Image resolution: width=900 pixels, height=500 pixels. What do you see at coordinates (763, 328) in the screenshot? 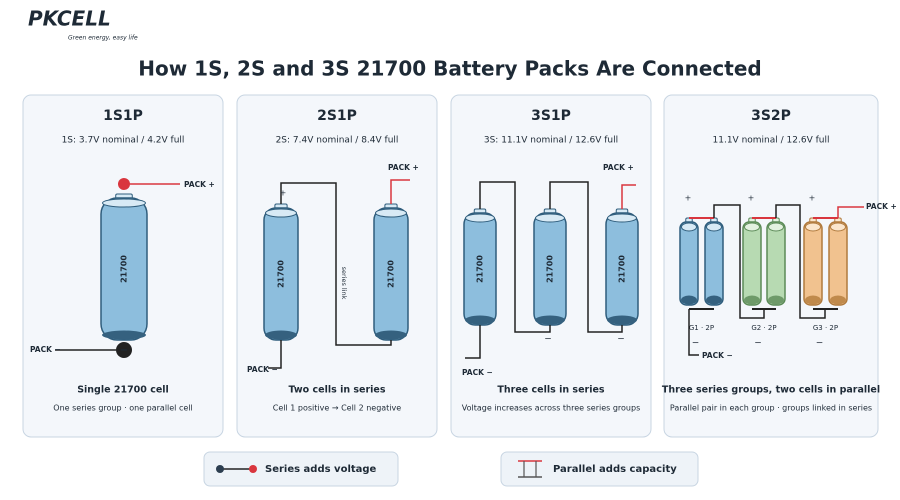
I see `group-label: G2 · 2P` at bounding box center [763, 328].